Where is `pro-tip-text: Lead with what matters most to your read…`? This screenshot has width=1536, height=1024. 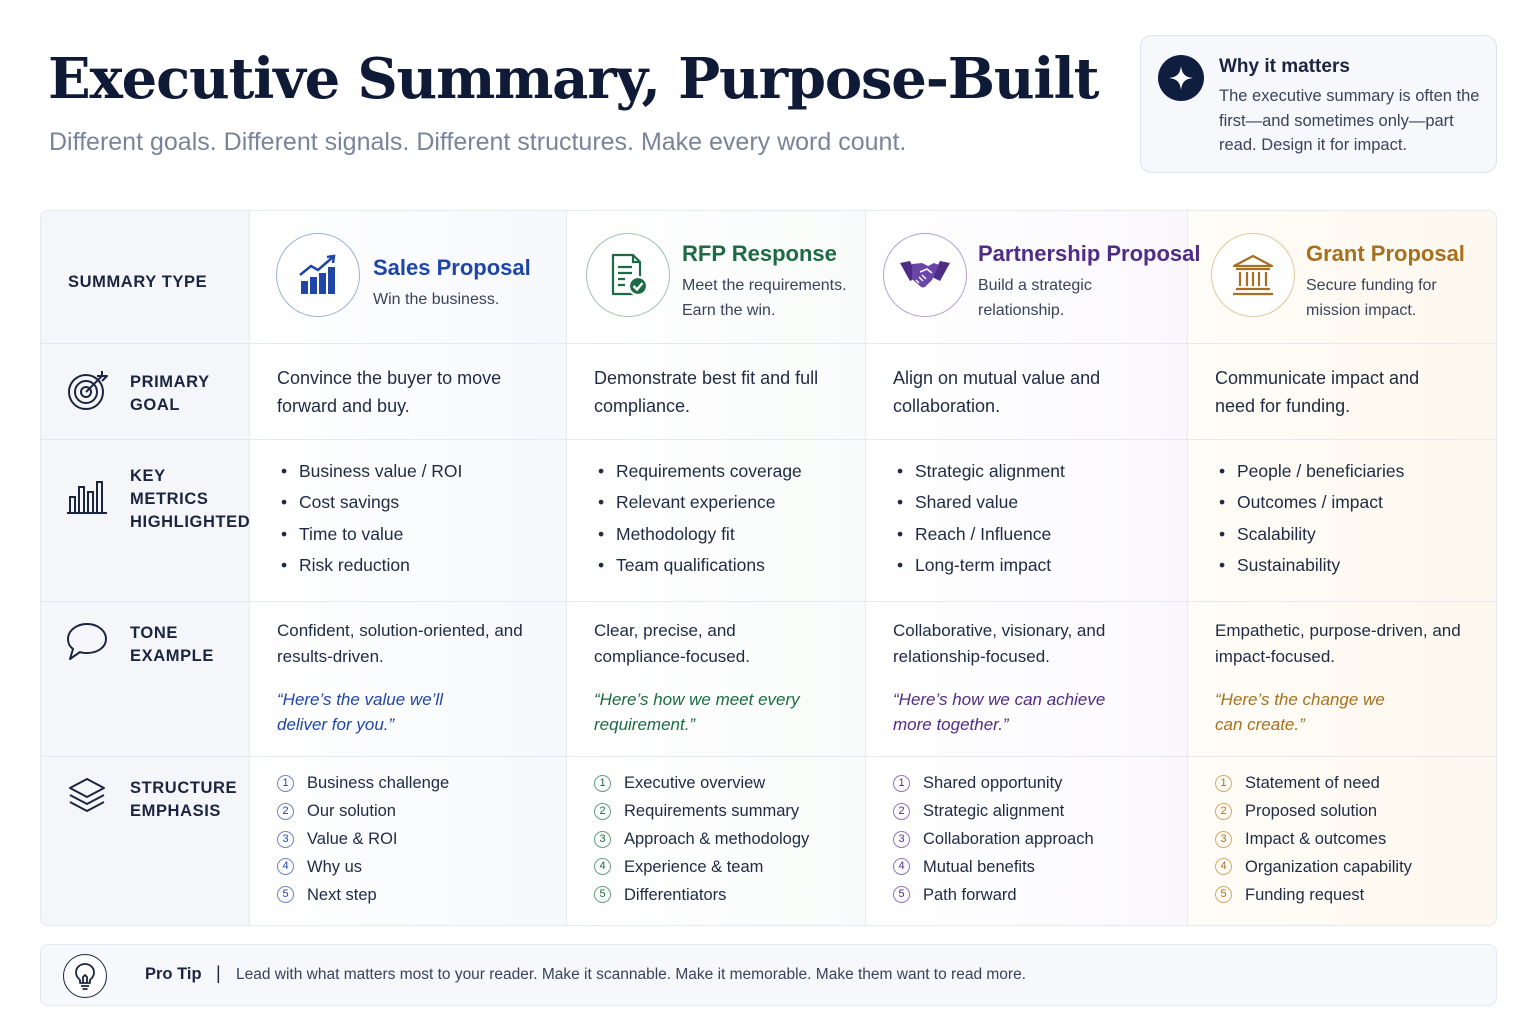
pro-tip-text: Lead with what matters most to your read… is located at coordinates (631, 974).